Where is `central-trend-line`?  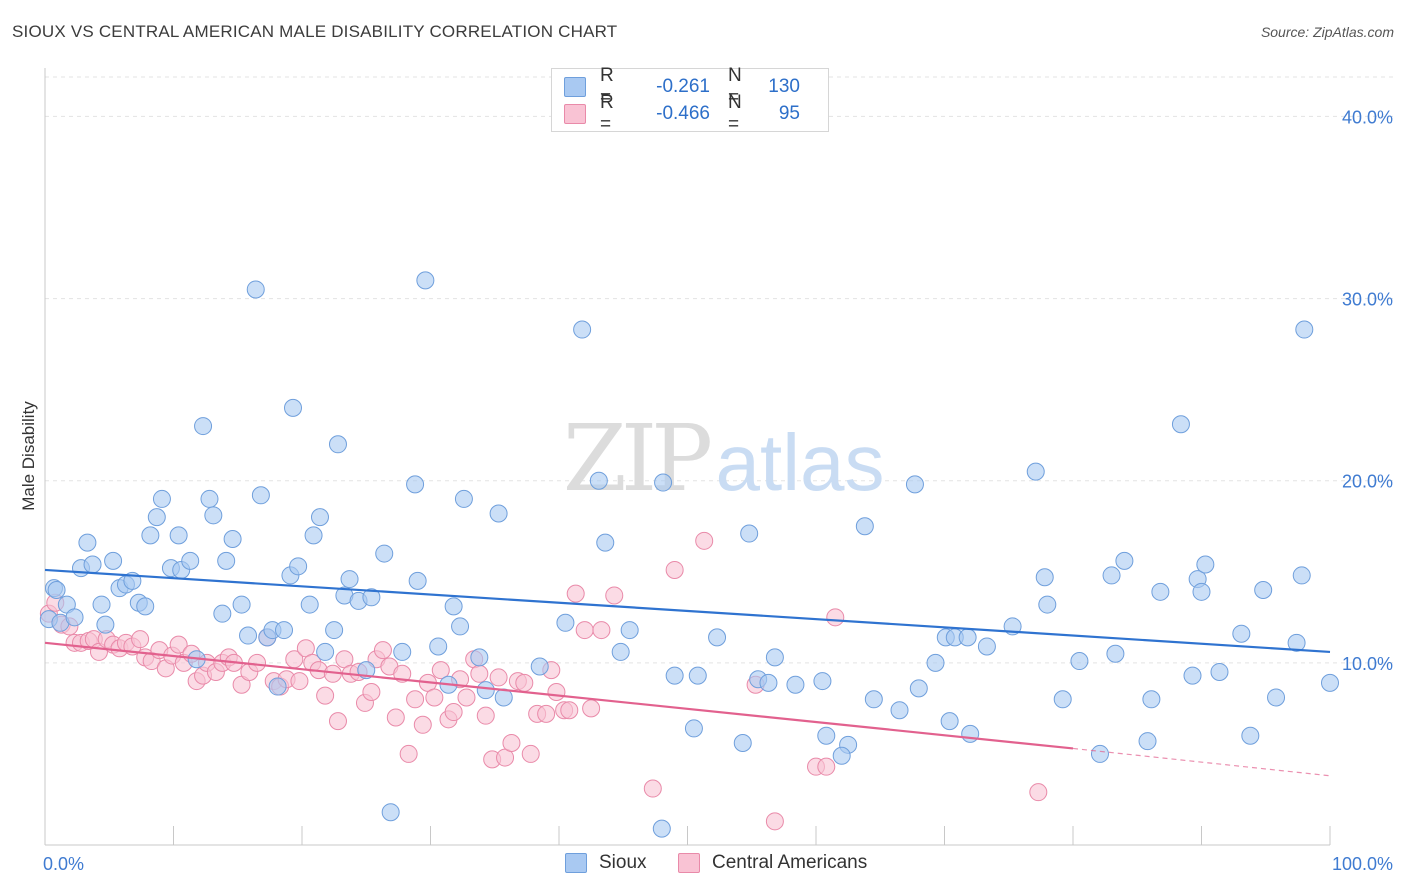 central-trend-line is located at coordinates (559, 695).